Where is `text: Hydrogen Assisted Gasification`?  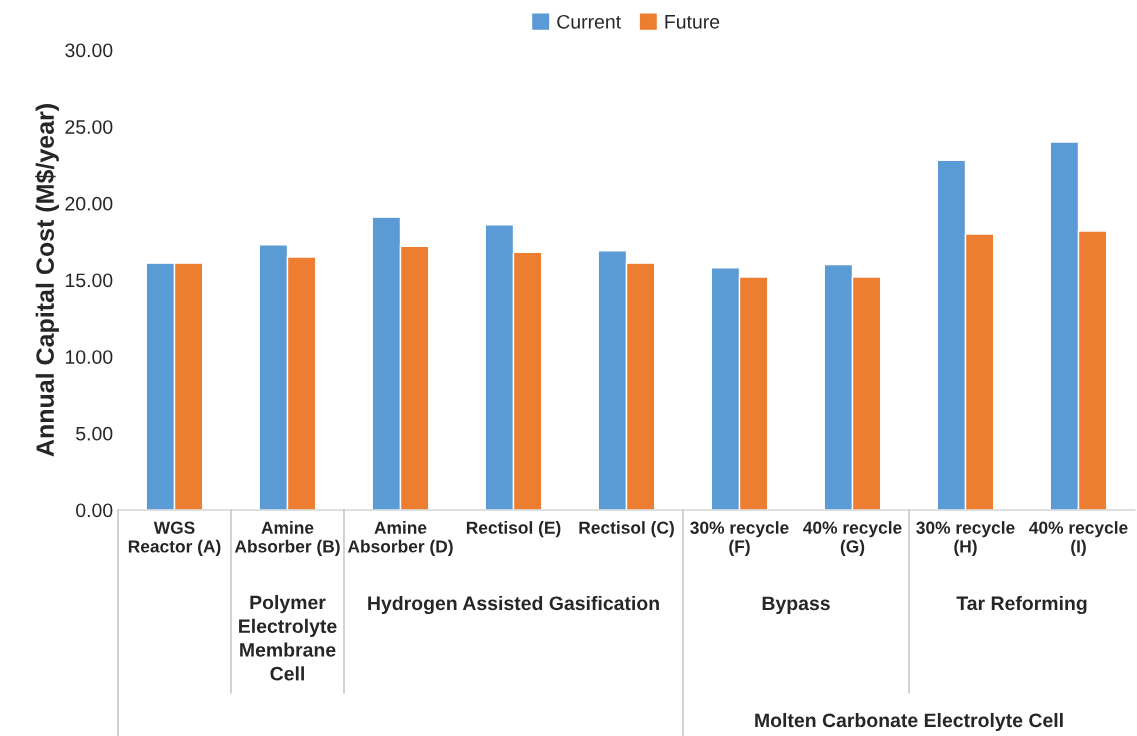
text: Hydrogen Assisted Gasification is located at coordinates (513, 605).